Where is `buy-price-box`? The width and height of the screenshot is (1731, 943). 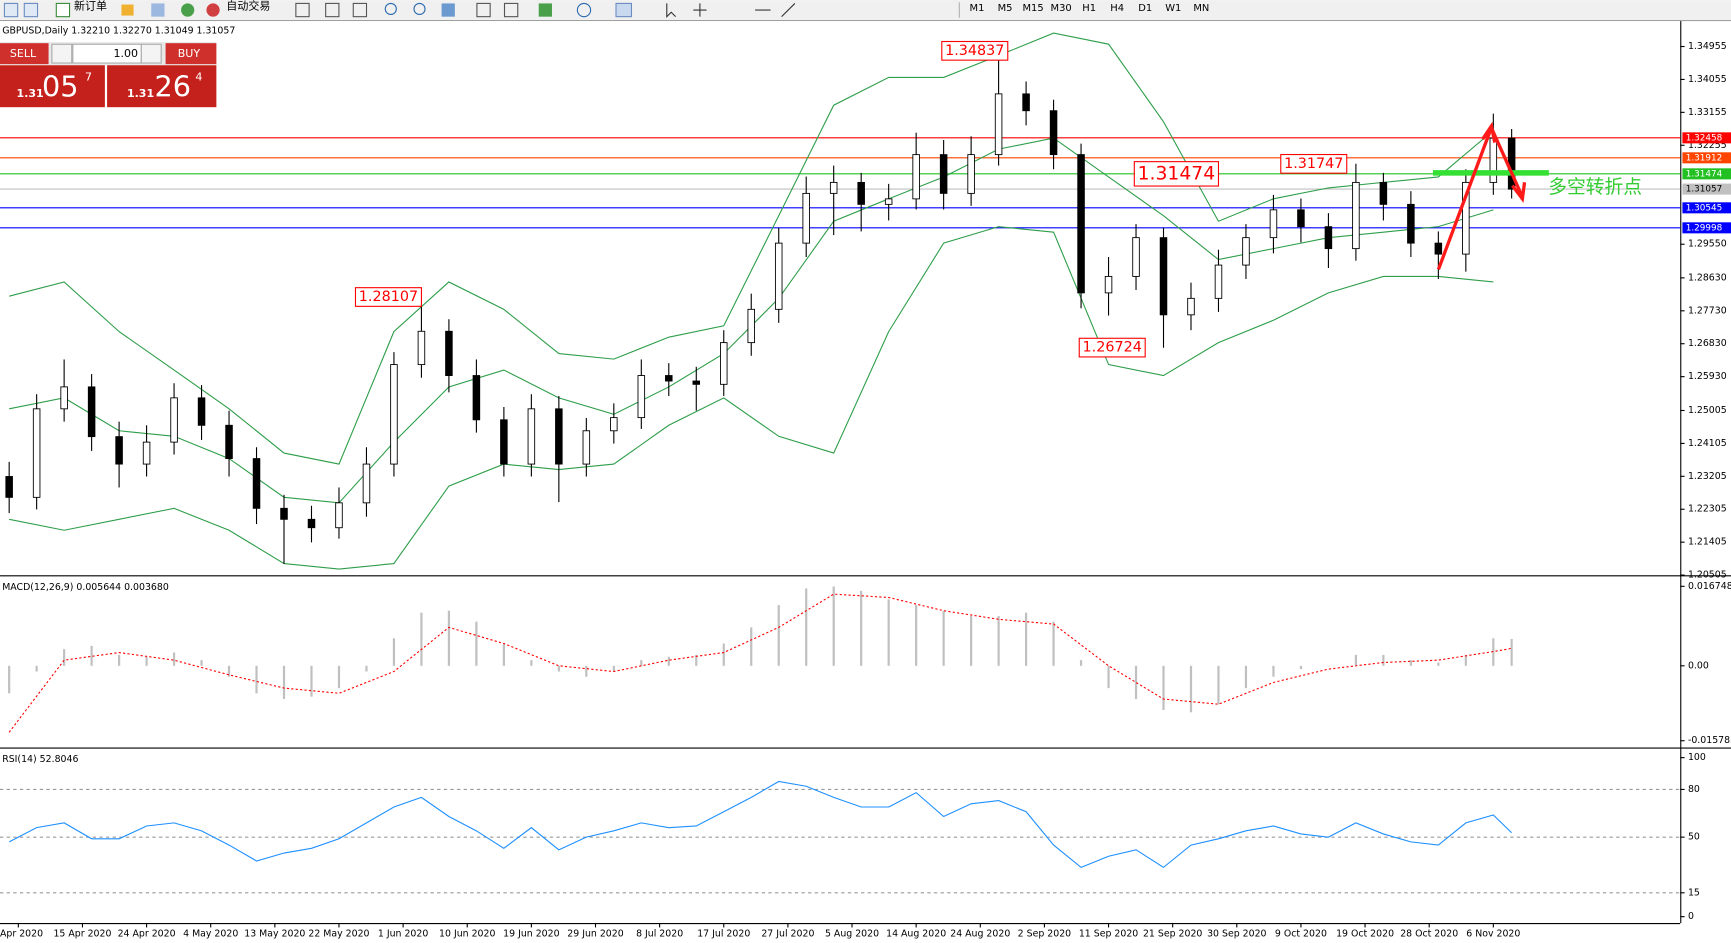
buy-price-box is located at coordinates (162, 86).